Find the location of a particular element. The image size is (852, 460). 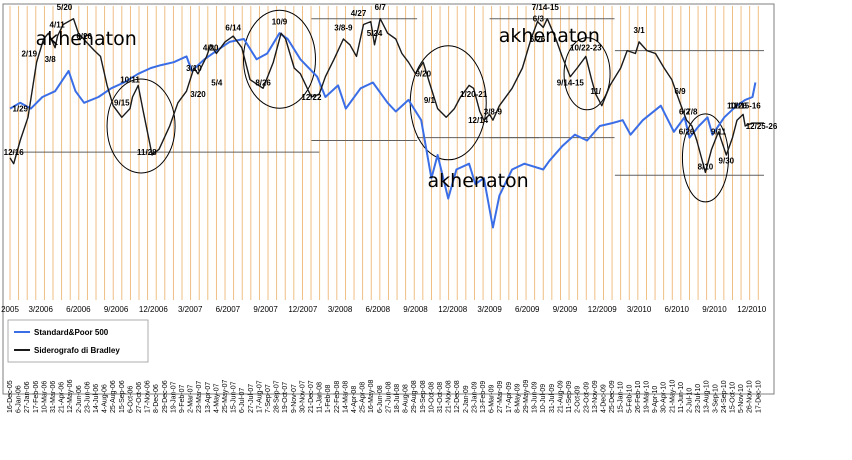

date-annotation: 3/20 is located at coordinates (198, 94).